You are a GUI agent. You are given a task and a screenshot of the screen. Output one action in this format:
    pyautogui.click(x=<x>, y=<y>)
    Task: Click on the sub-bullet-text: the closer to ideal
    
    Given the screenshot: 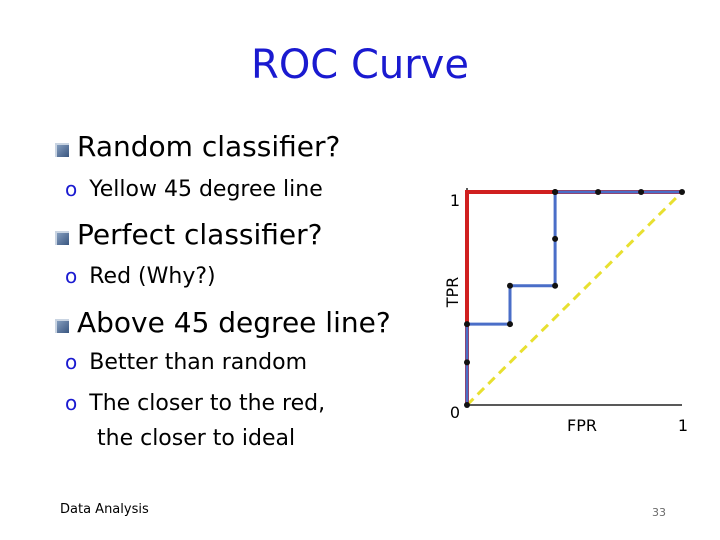 What is the action you would take?
    pyautogui.click(x=196, y=438)
    